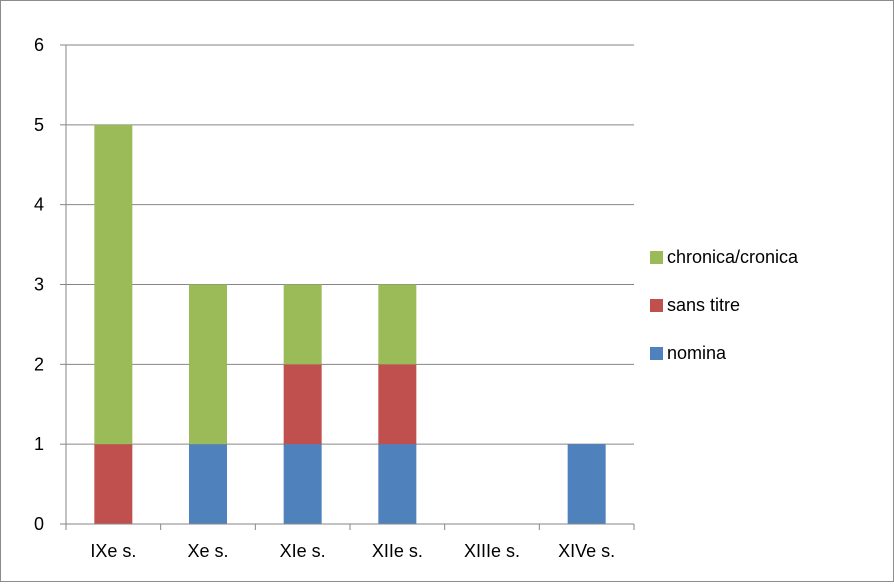  Describe the element at coordinates (113, 551) in the screenshot. I see `x-tick-label: IXe s.` at that location.